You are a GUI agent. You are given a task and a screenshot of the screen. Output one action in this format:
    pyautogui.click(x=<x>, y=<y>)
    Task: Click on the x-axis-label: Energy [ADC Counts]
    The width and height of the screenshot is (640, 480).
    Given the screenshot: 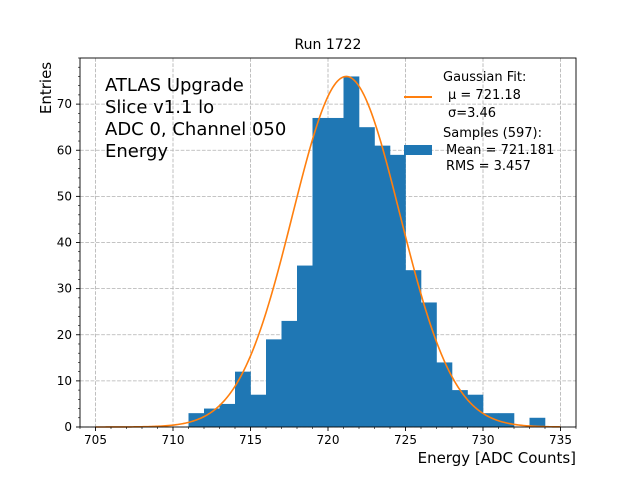 What is the action you would take?
    pyautogui.click(x=497, y=458)
    